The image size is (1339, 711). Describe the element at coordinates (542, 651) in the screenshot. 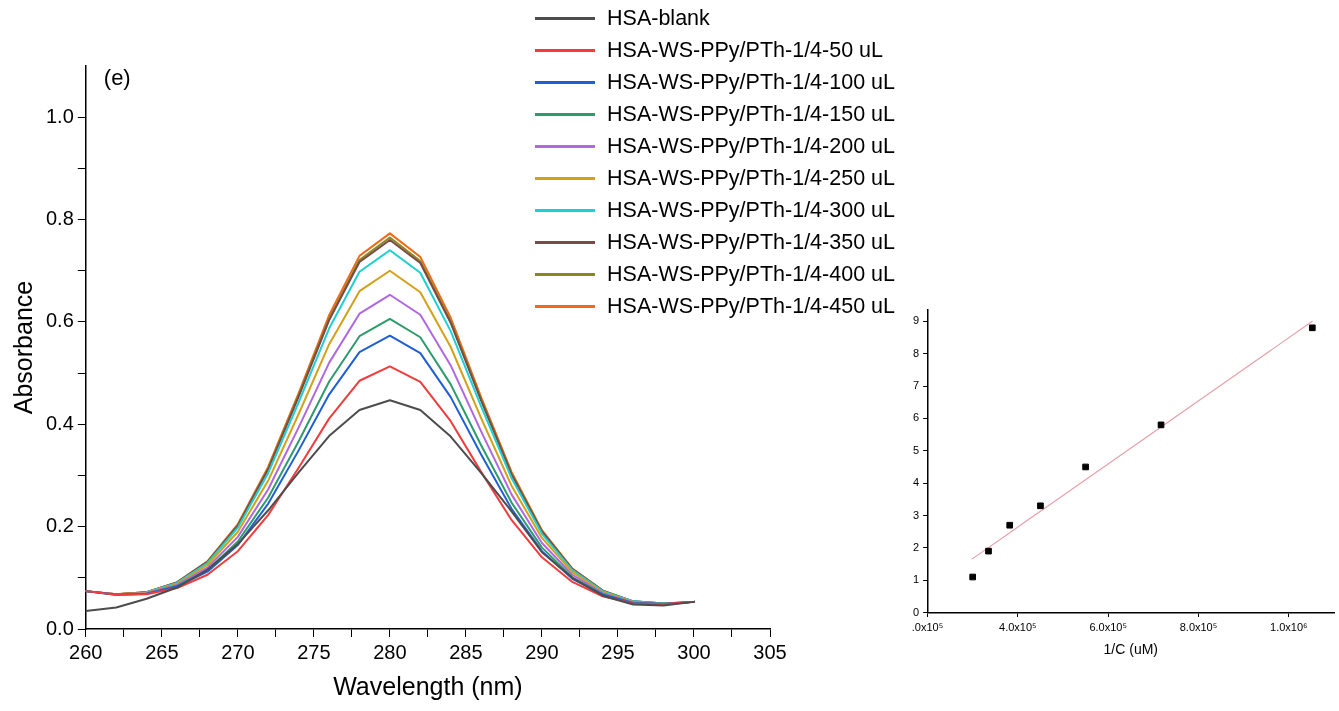

I see `x-tick-label: 290` at that location.